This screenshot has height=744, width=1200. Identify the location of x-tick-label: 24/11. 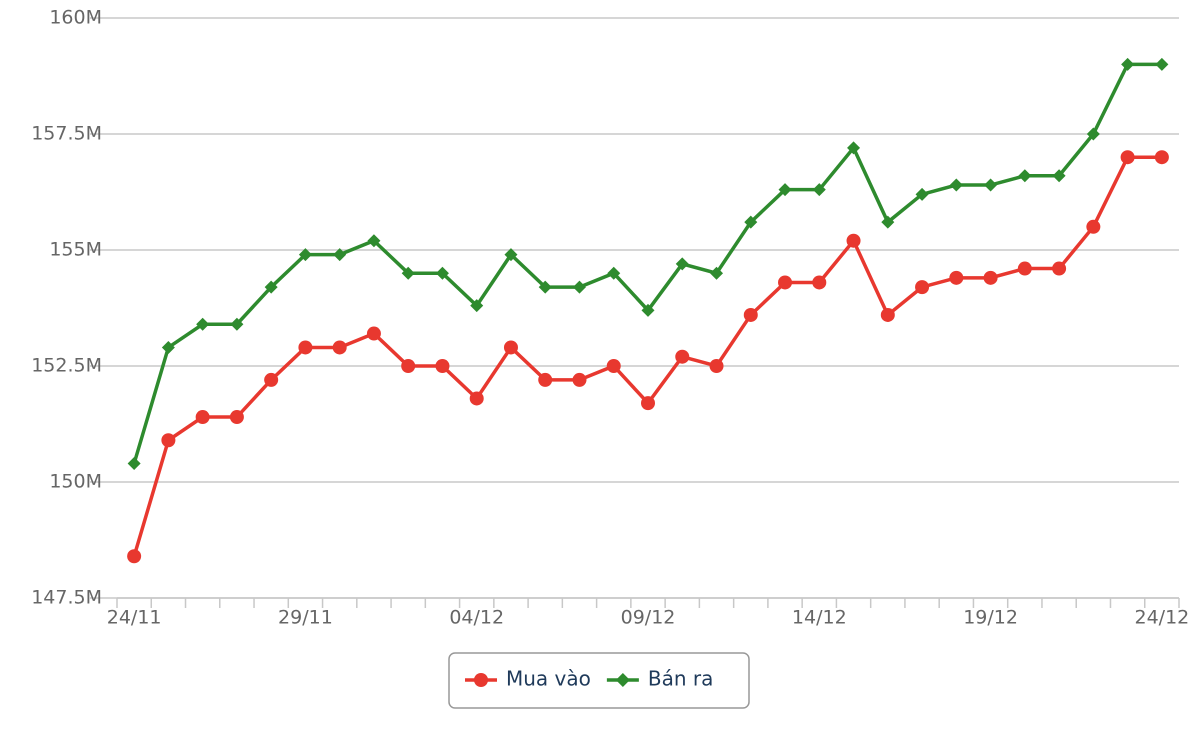
(134, 618).